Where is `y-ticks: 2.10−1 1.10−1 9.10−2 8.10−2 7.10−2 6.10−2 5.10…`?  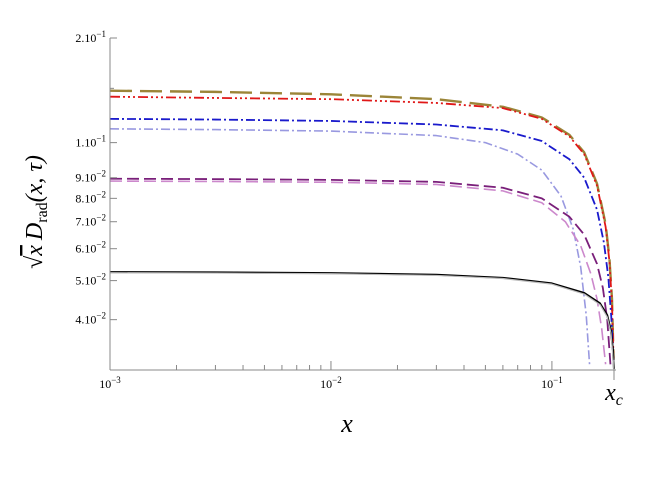
y-ticks: 2.10−1 1.10−1 9.10−2 8.10−2 7.10−2 6.10−2 5.10… is located at coordinates (96, 200).